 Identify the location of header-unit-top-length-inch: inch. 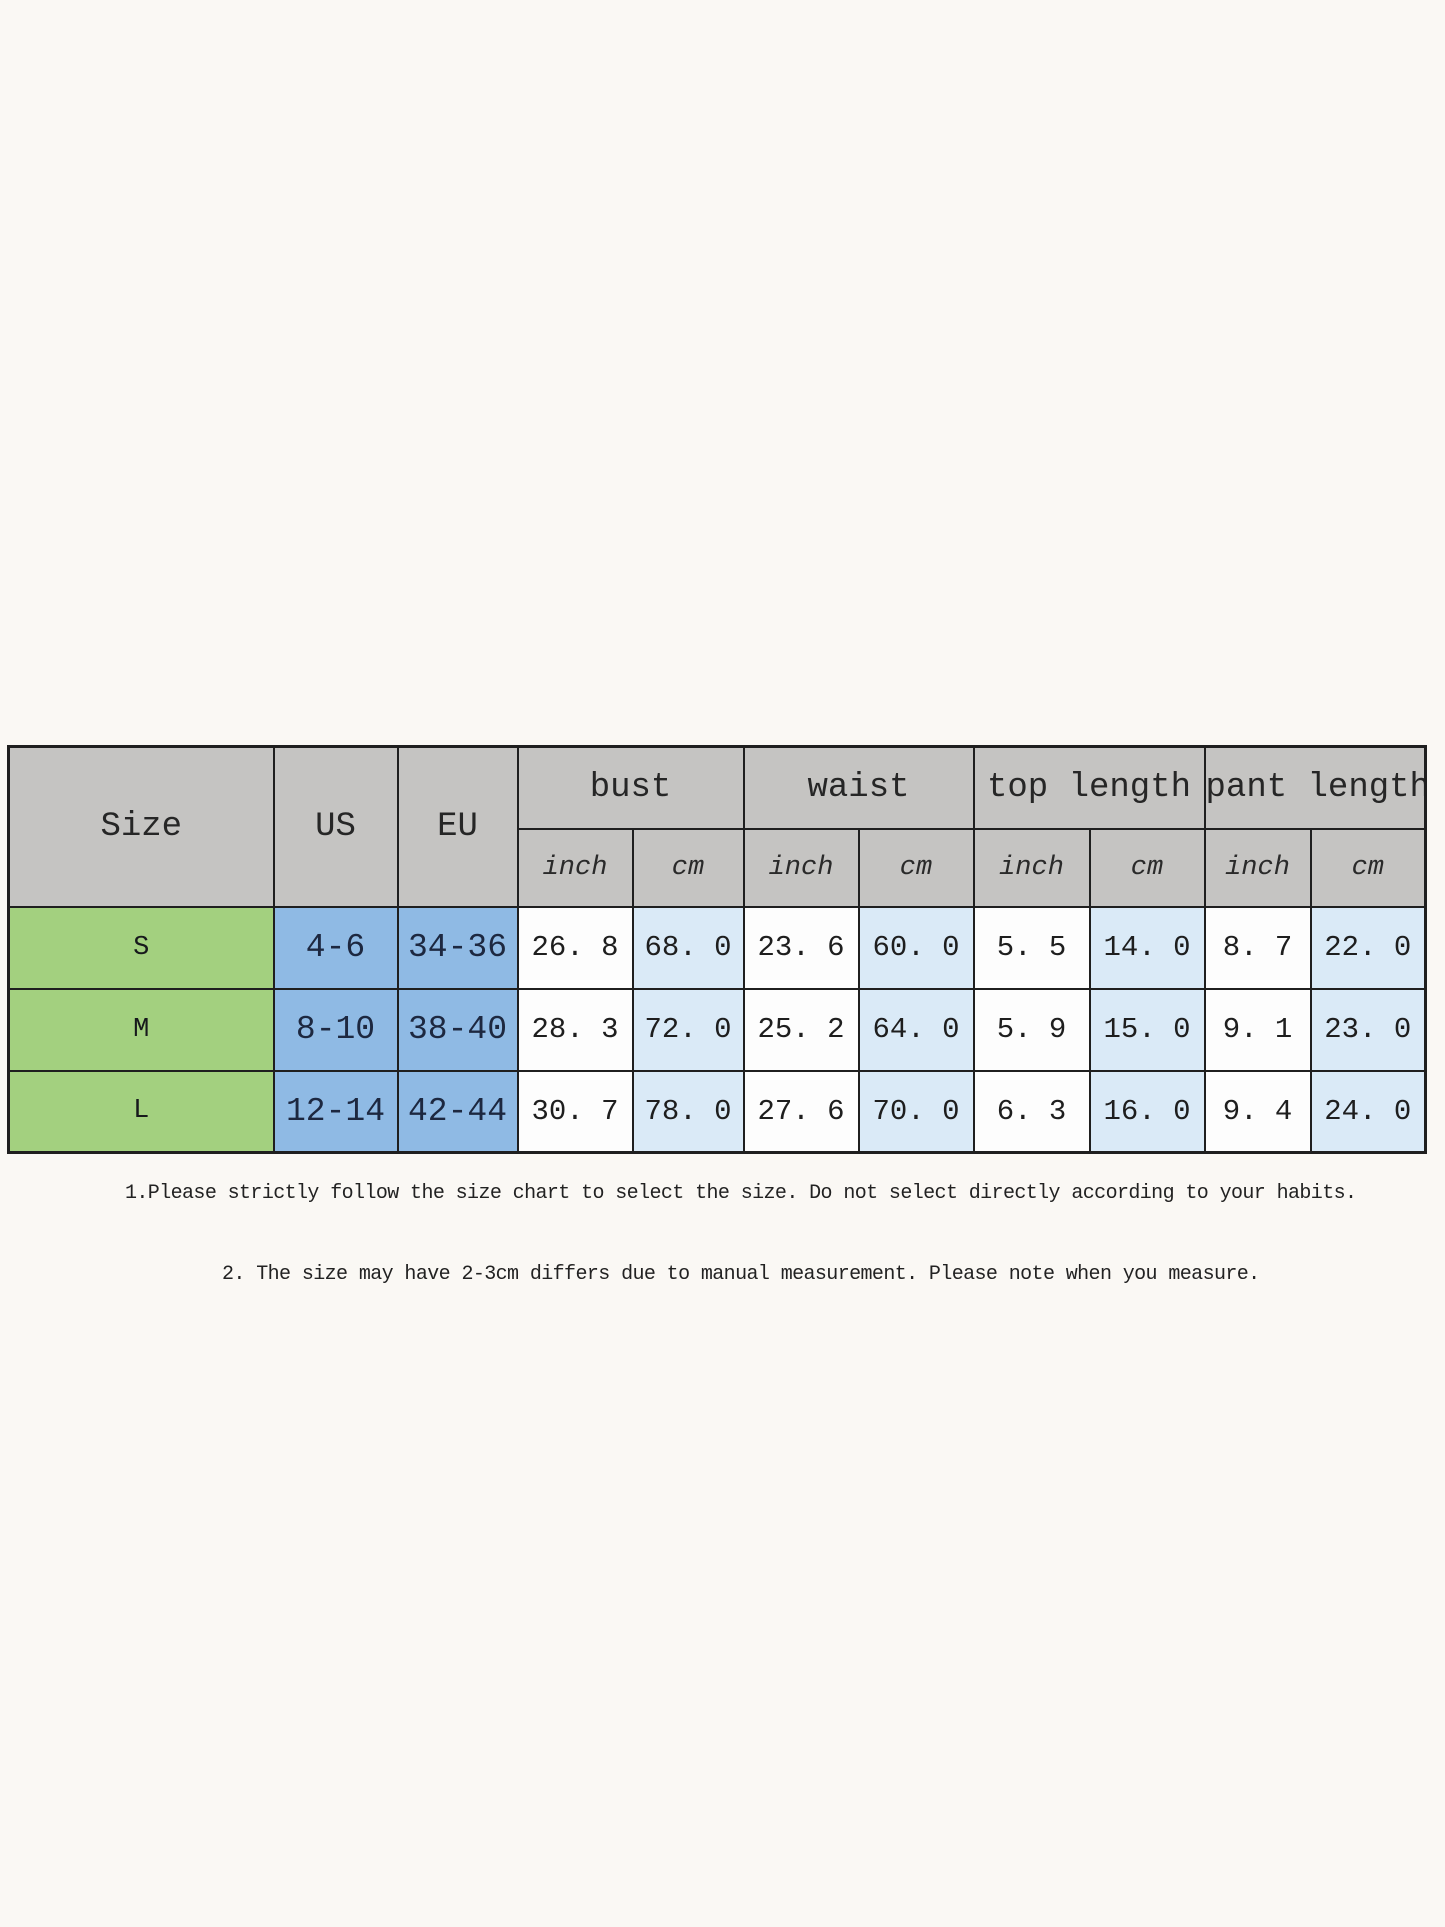
(1031, 867).